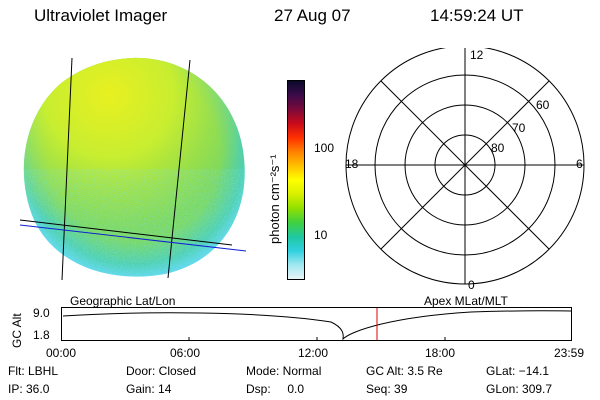 Image resolution: width=600 pixels, height=400 pixels. Describe the element at coordinates (275, 389) in the screenshot. I see `info-dsp: Dsp: 0.0` at that location.